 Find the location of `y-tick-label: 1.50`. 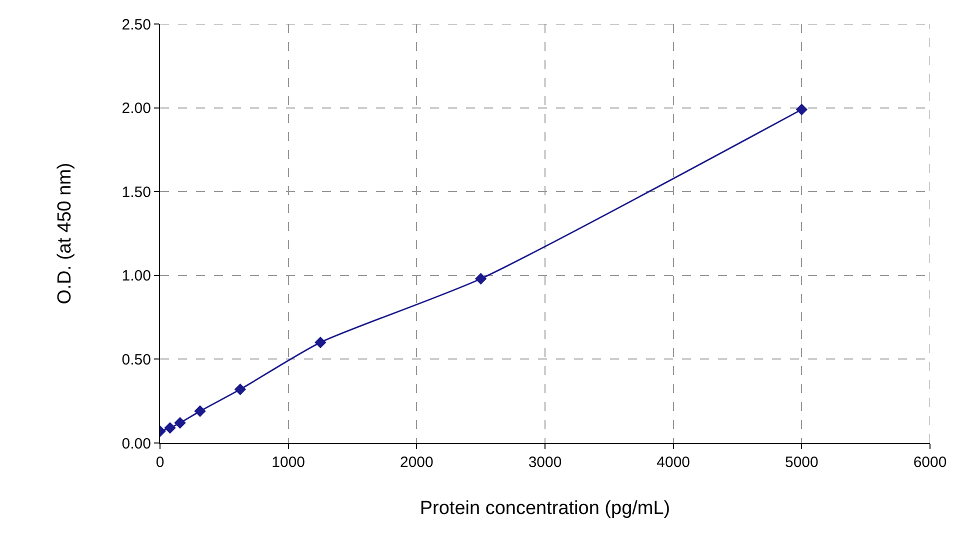

y-tick-label: 1.50 is located at coordinates (136, 192).